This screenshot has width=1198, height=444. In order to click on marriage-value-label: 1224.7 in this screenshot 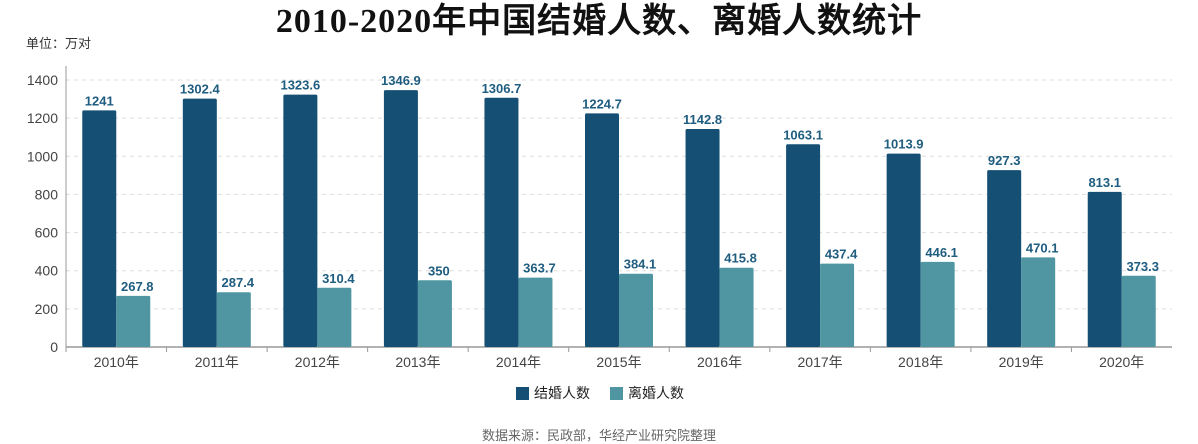, I will do `click(602, 103)`.